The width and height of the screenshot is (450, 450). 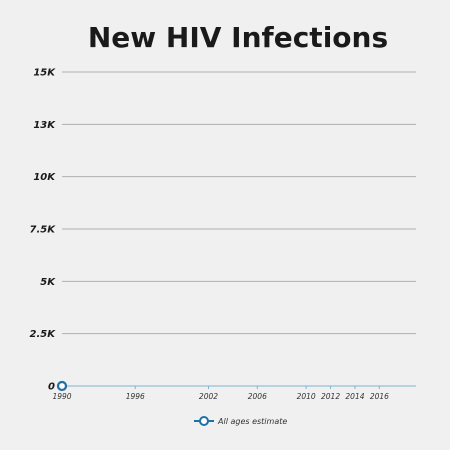 I want to click on legend: All ages estimate, so click(x=240, y=421).